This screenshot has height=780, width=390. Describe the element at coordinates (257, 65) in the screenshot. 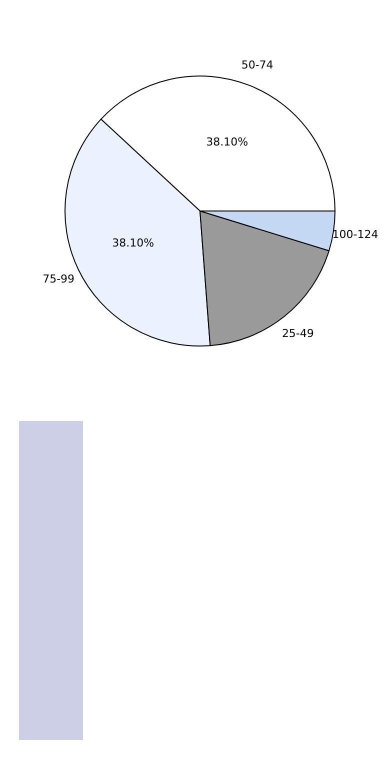

I see `slice-label: 50-74` at that location.